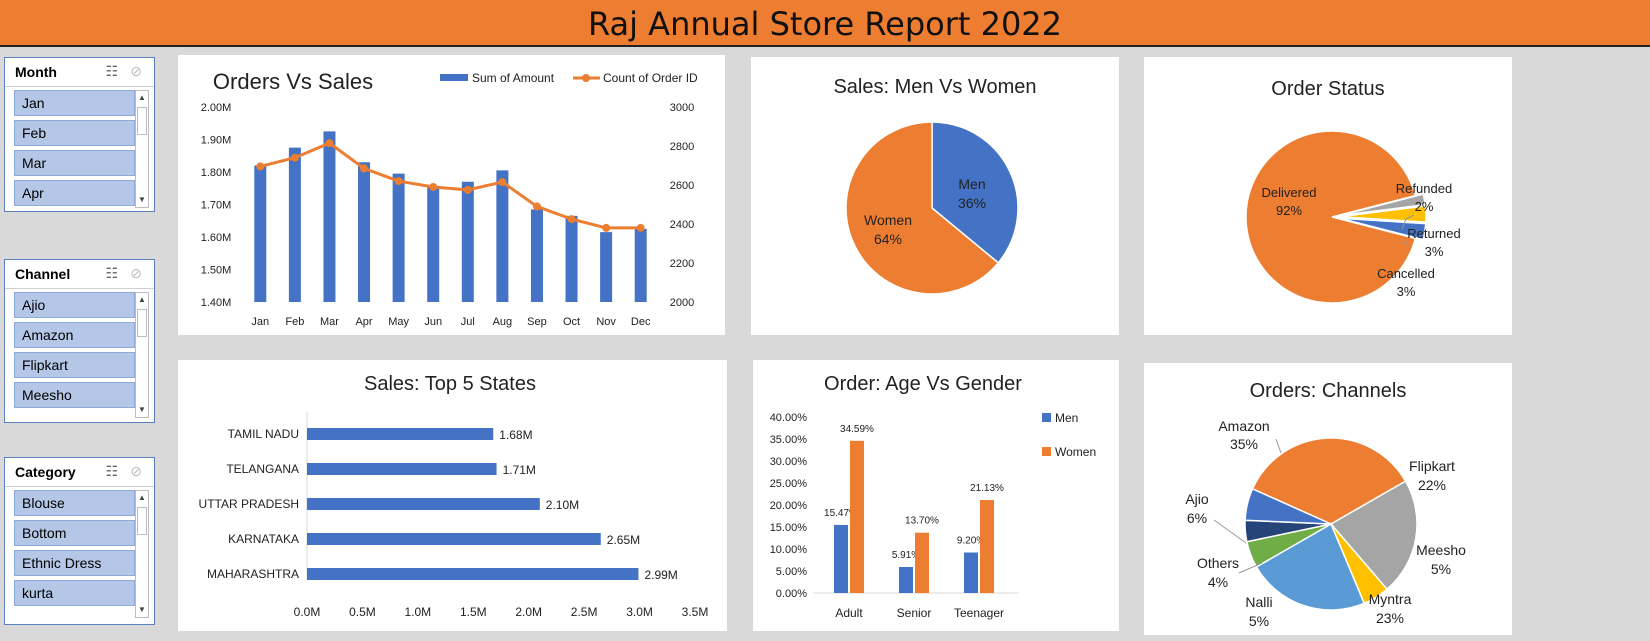 This screenshot has height=641, width=1650. What do you see at coordinates (74, 503) in the screenshot?
I see `slicer-item: Blouse` at bounding box center [74, 503].